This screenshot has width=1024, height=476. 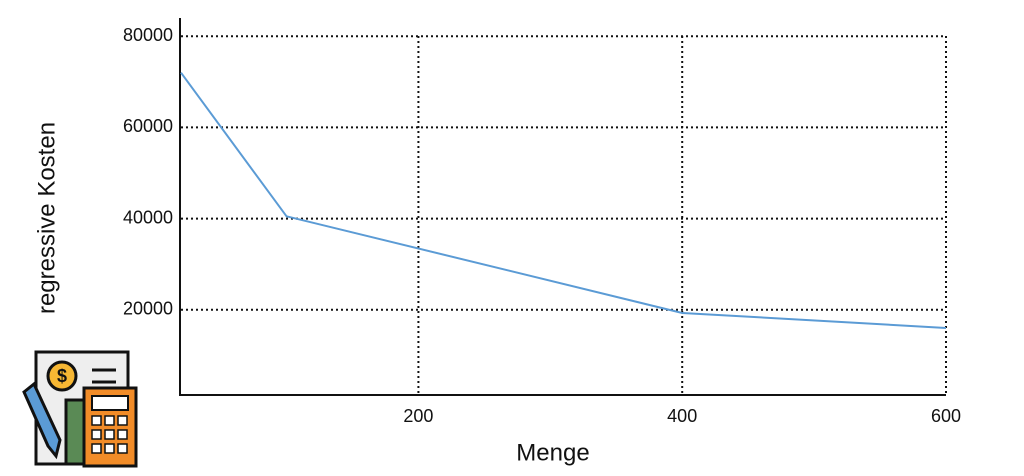 What do you see at coordinates (148, 126) in the screenshot?
I see `y-tick-label: 60000` at bounding box center [148, 126].